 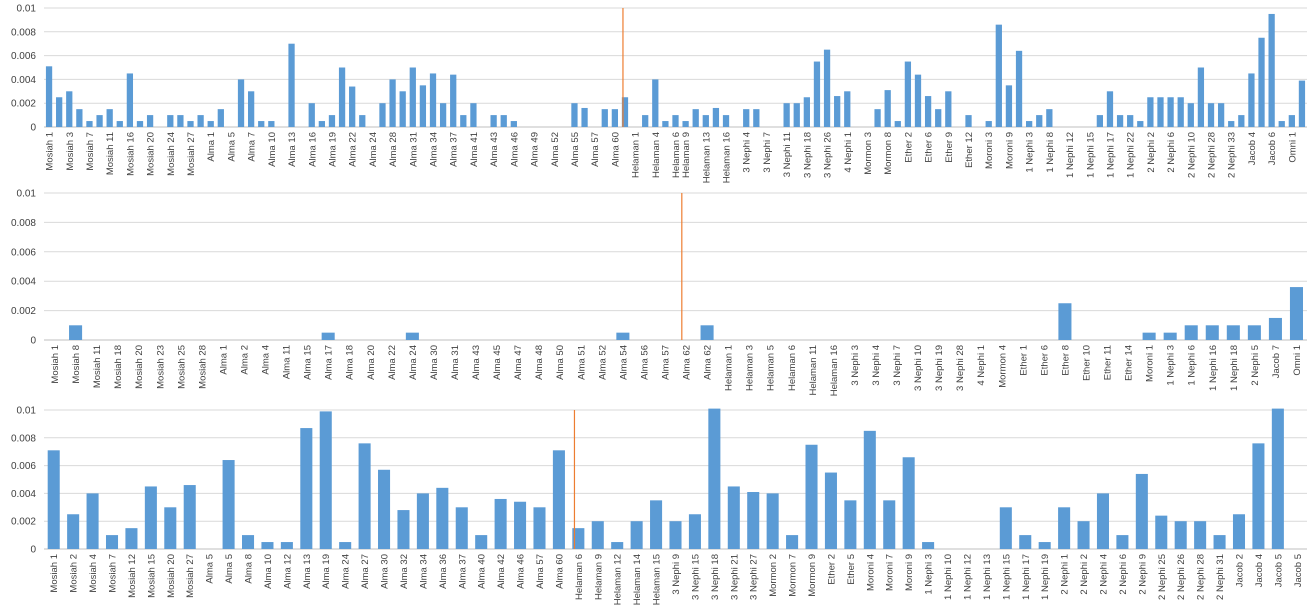 What do you see at coordinates (657, 579) in the screenshot?
I see `x-tick-label: Helaman 15` at bounding box center [657, 579].